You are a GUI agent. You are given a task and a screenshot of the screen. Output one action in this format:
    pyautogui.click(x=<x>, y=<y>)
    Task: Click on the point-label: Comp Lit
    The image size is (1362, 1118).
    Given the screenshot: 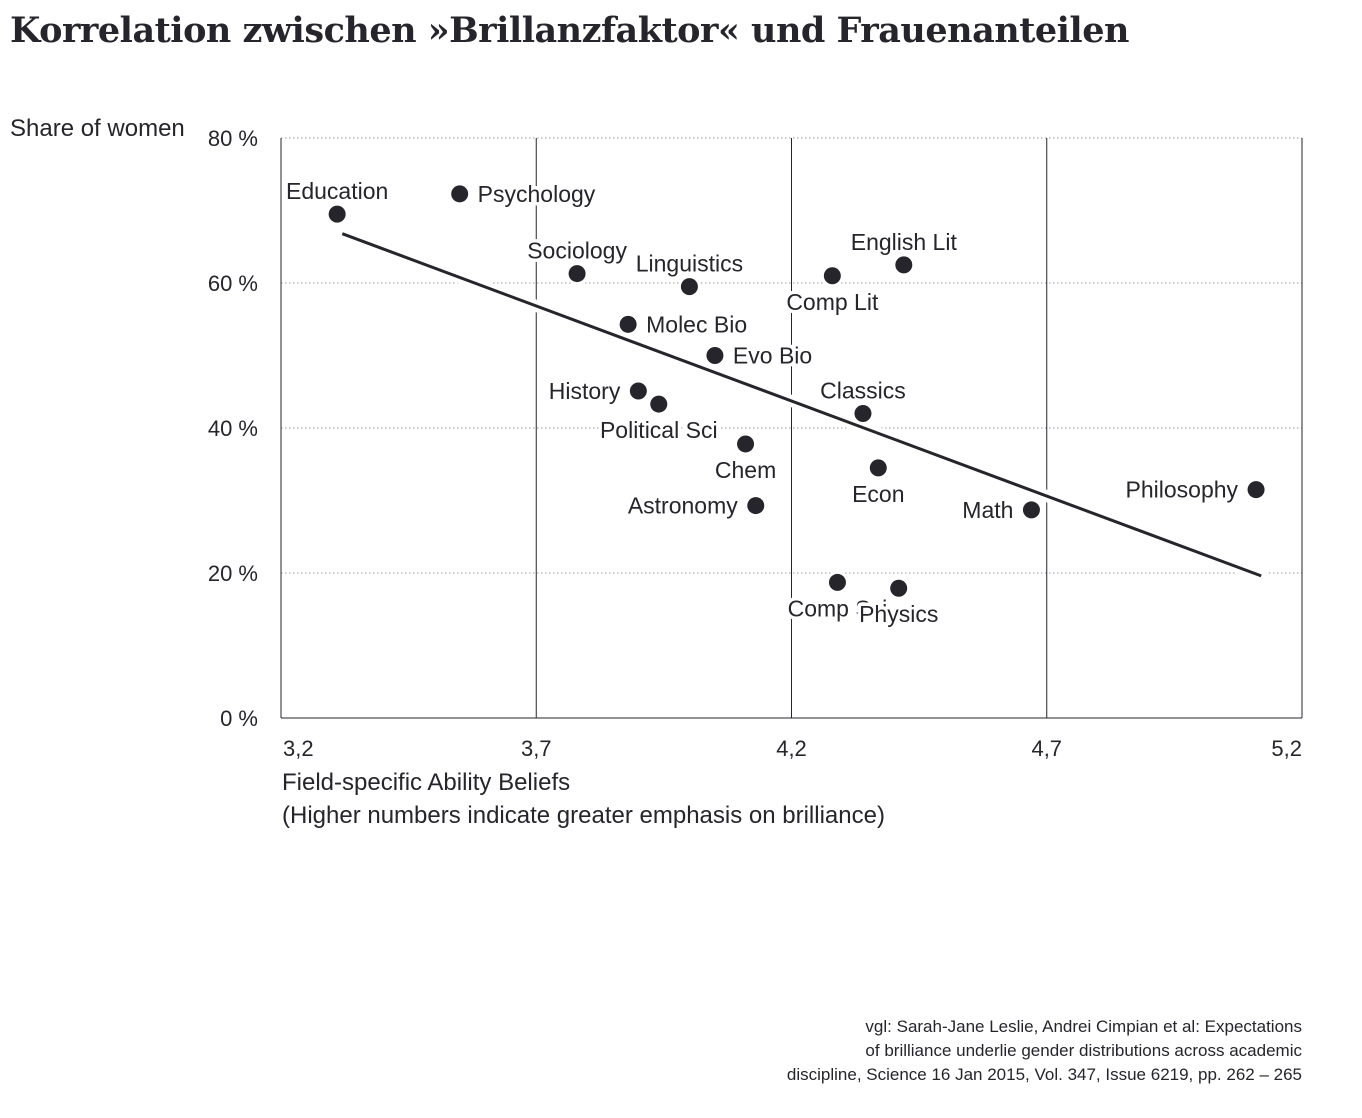 What is the action you would take?
    pyautogui.click(x=832, y=302)
    